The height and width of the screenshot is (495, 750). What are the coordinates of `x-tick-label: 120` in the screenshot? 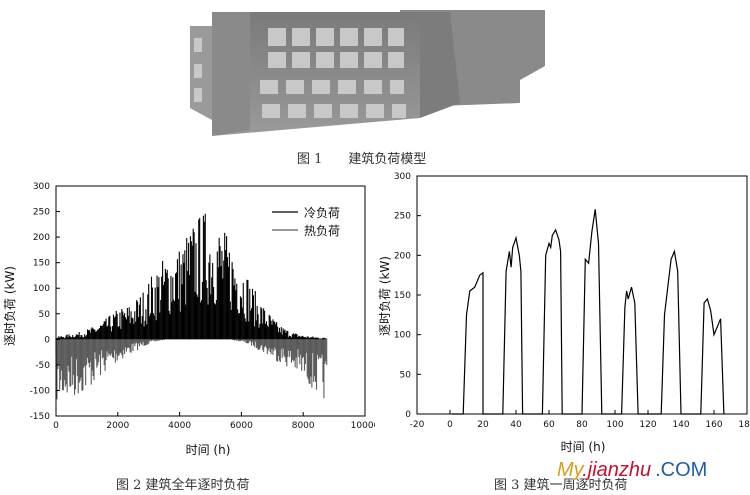 It's located at (647, 425).